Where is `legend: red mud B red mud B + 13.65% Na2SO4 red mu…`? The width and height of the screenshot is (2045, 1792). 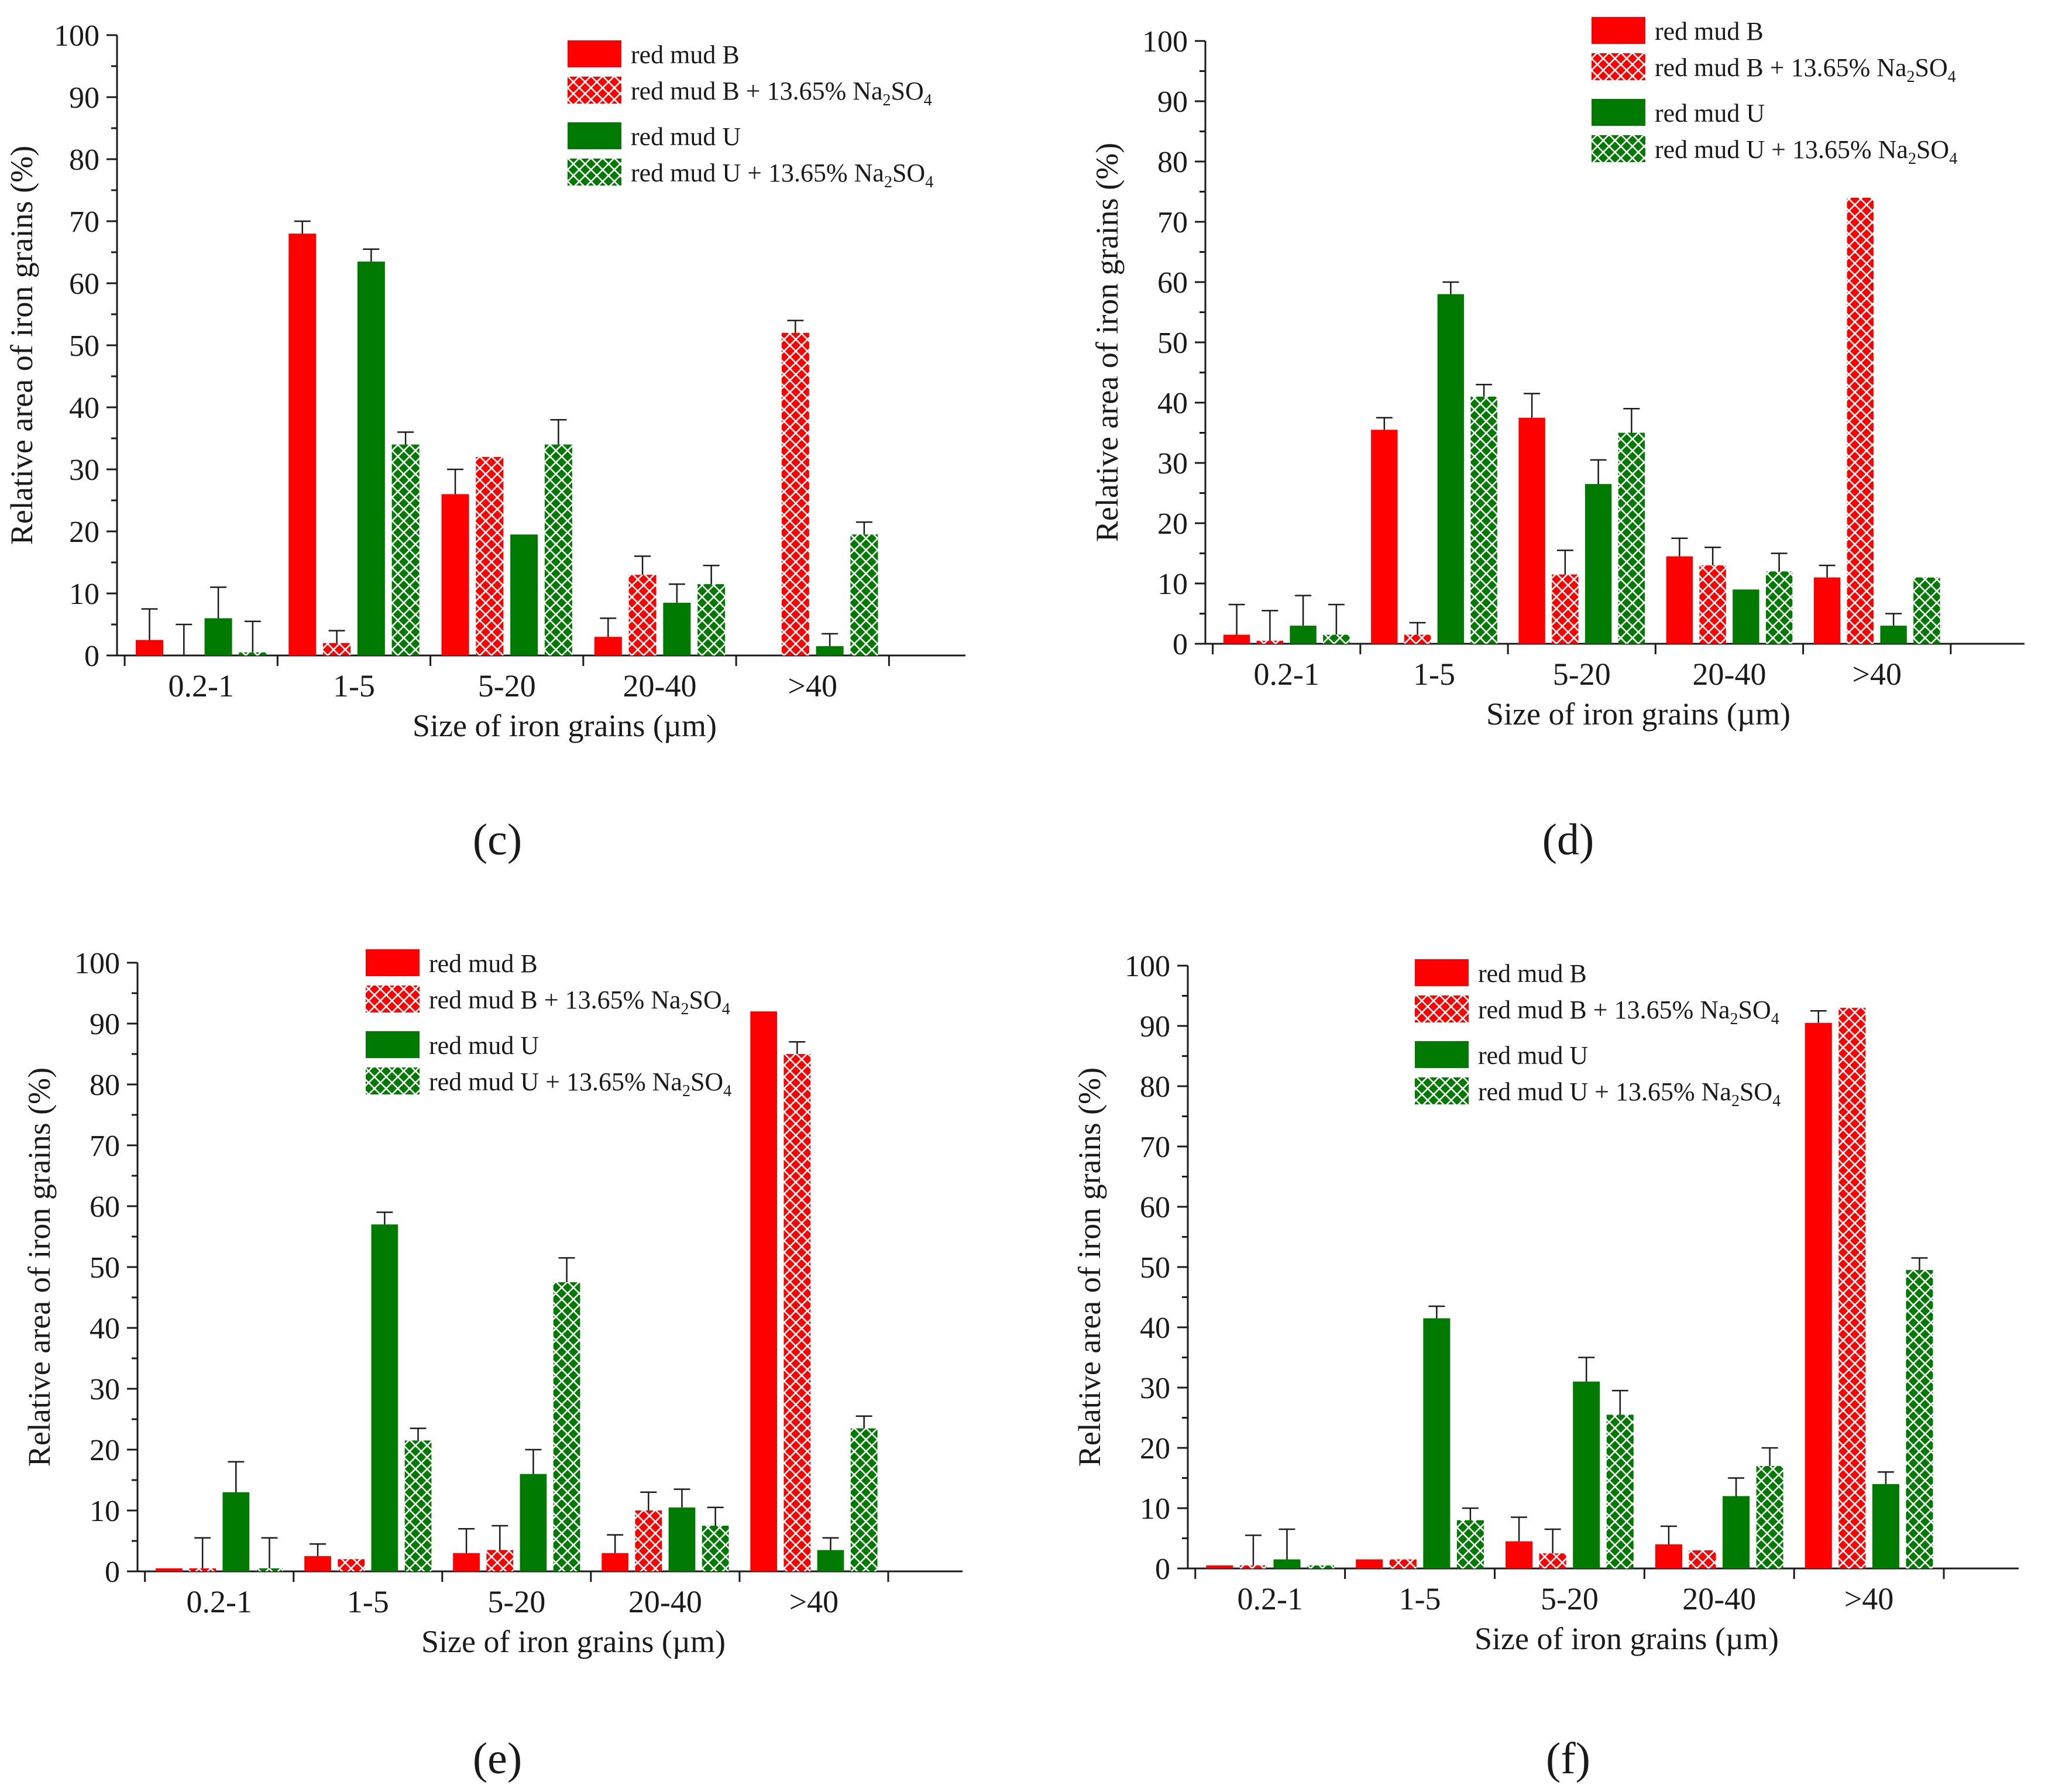 legend: red mud B red mud B + 13.65% Na2SO4 red mu… is located at coordinates (1774, 92).